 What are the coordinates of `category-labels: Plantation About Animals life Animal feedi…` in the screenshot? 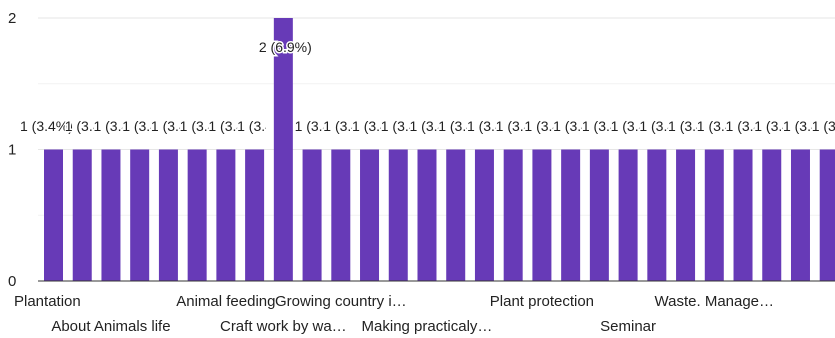 It's located at (394, 314).